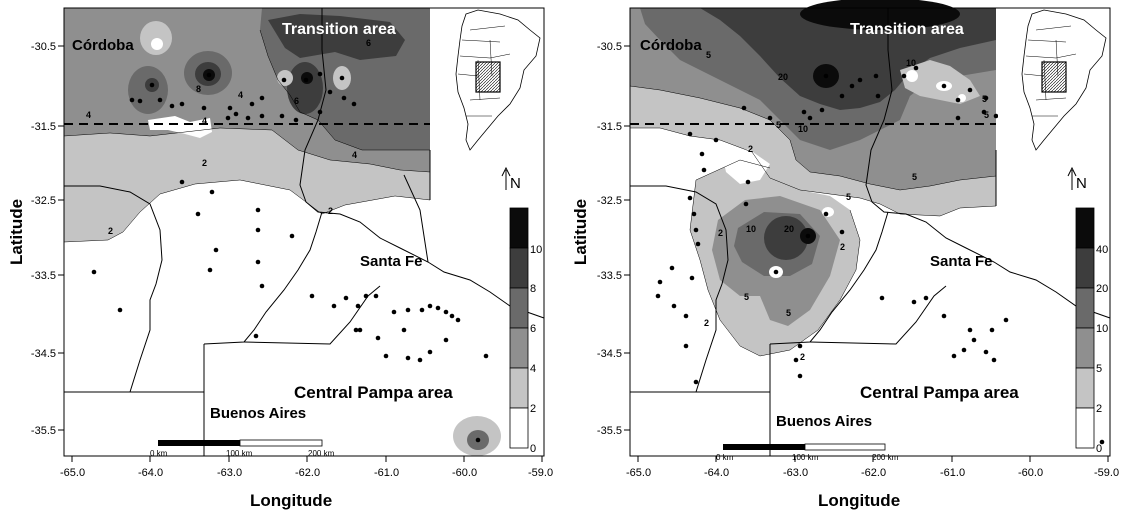 Image resolution: width=1131 pixels, height=516 pixels. Describe the element at coordinates (43, 239) in the screenshot. I see `left-y-tick-labels: -30.5 -31.5 -32.5 -33.5 -34.5 -35.5` at that location.